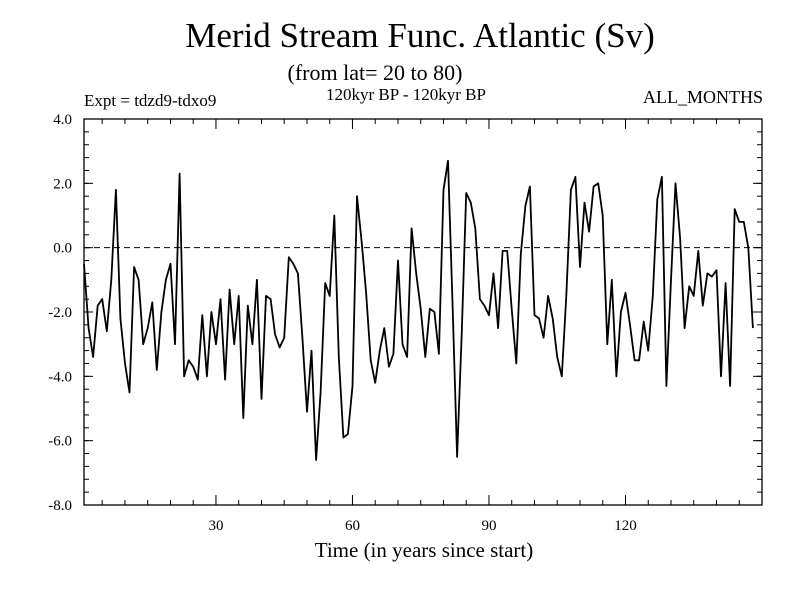 Image resolution: width=800 pixels, height=600 pixels. What do you see at coordinates (60, 313) in the screenshot?
I see `y-tick-label: -2.0` at bounding box center [60, 313].